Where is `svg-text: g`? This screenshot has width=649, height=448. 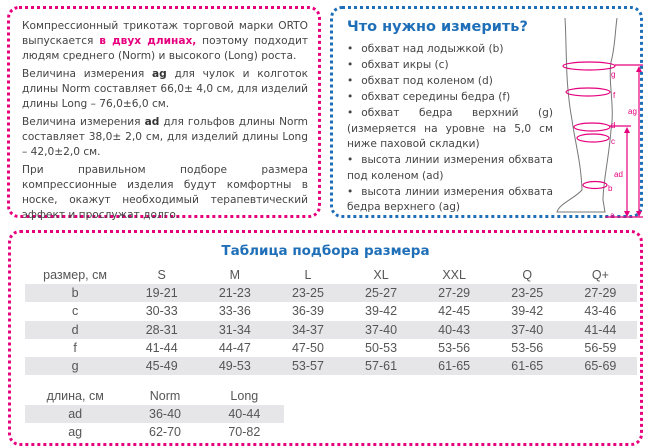
svg-text: g is located at coordinates (613, 74).